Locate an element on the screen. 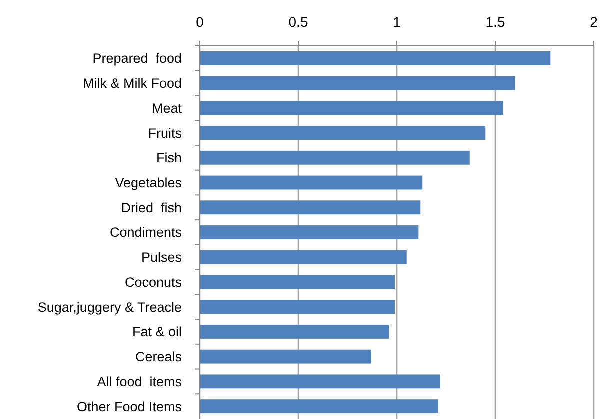 This screenshot has height=419, width=600. y-tick-label: Prepared food is located at coordinates (137, 58).